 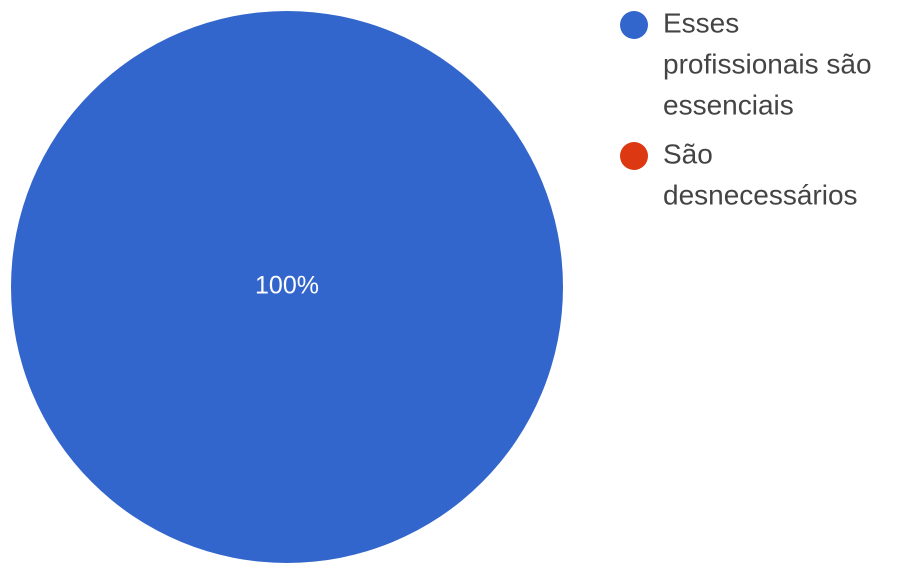 What do you see at coordinates (688, 153) in the screenshot?
I see `legend-label: São` at bounding box center [688, 153].